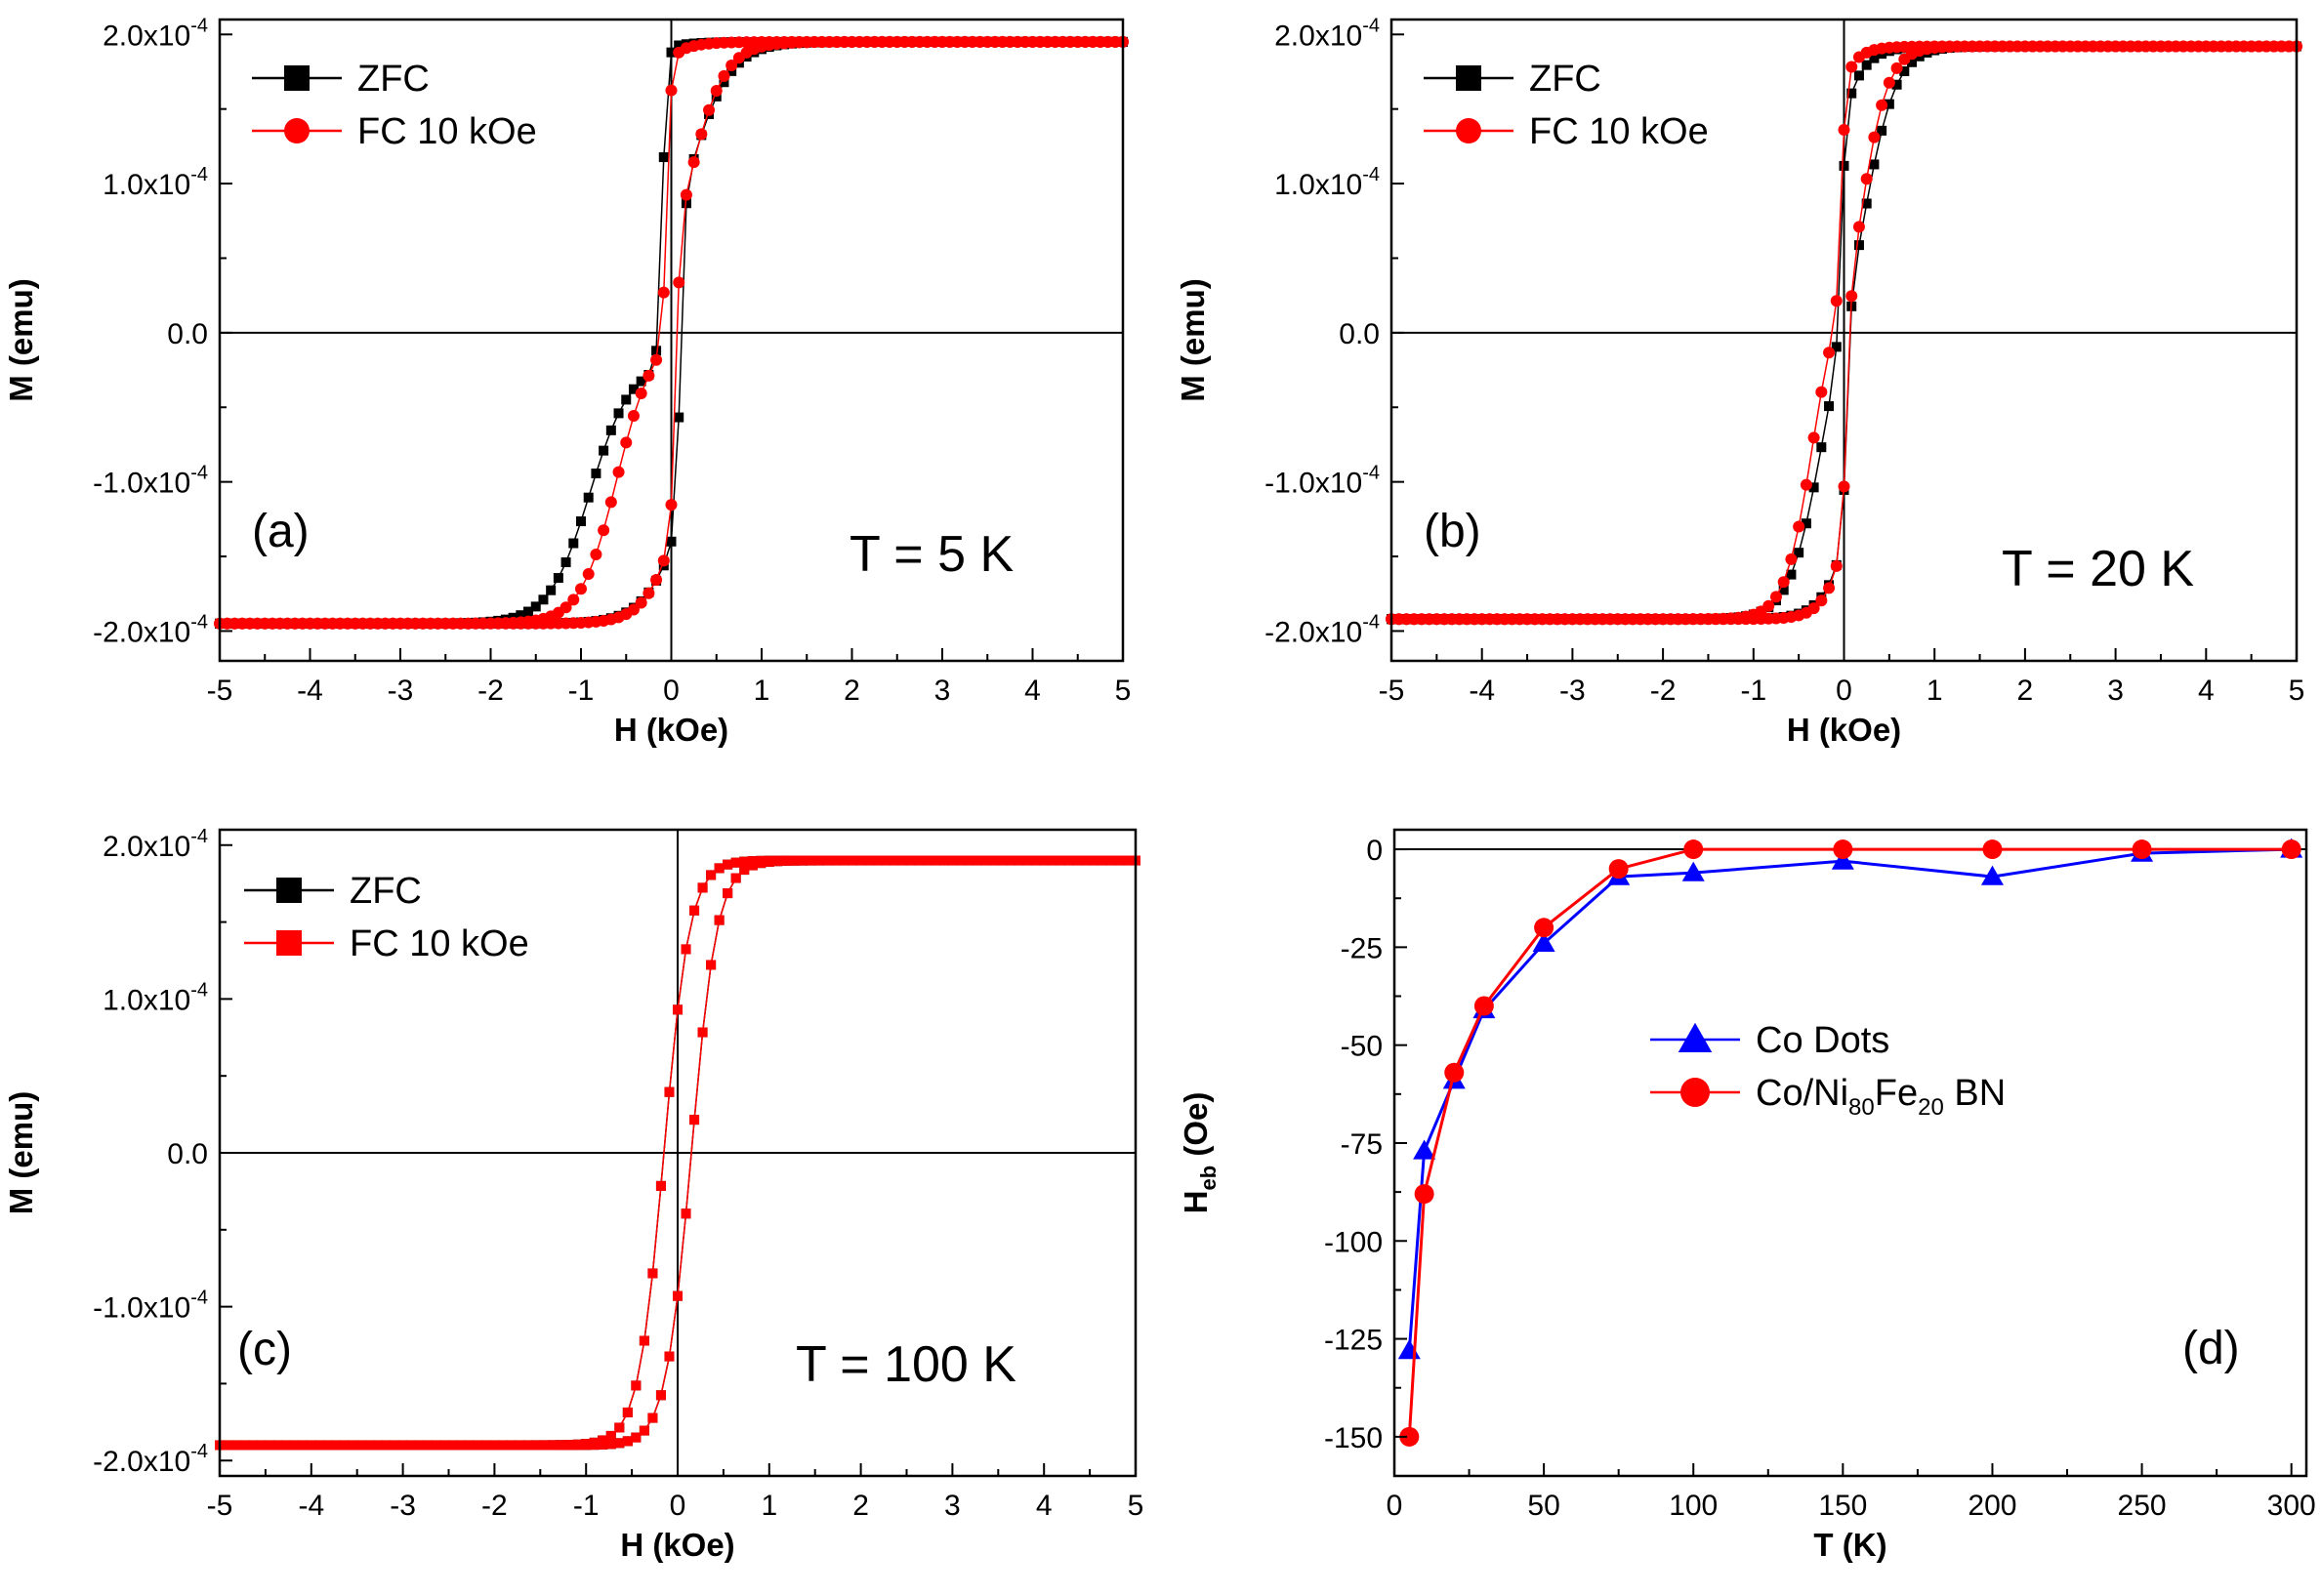  What do you see at coordinates (1663, 691) in the screenshot?
I see `x-tick-label: -2` at bounding box center [1663, 691].